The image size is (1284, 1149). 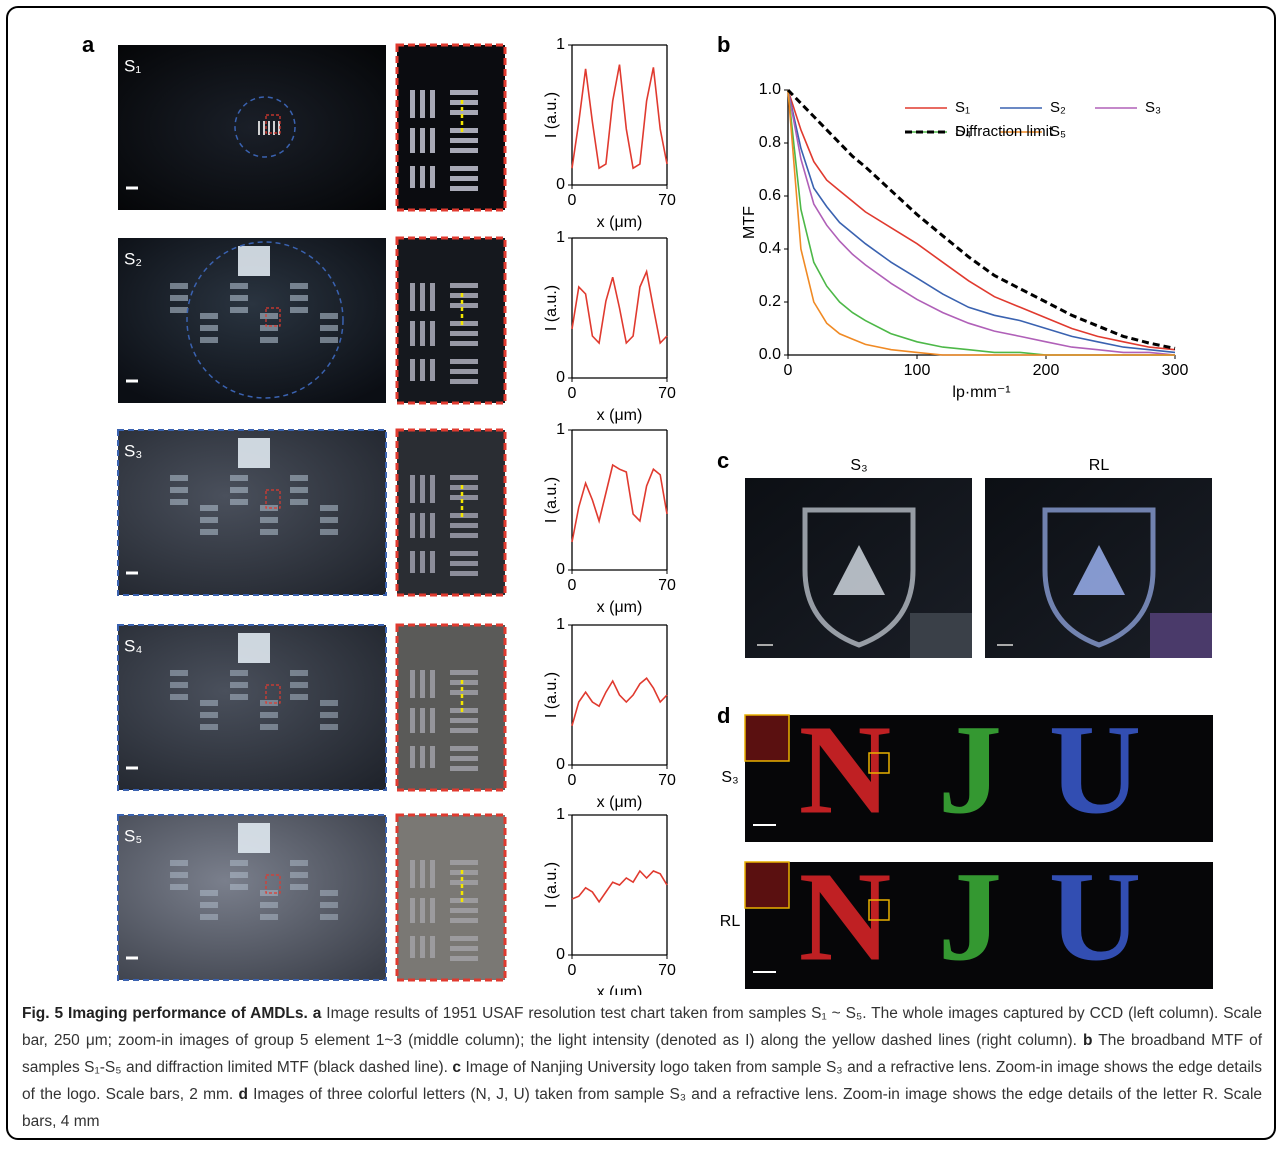 What do you see at coordinates (767, 738) in the screenshot?
I see `inset-box` at bounding box center [767, 738].